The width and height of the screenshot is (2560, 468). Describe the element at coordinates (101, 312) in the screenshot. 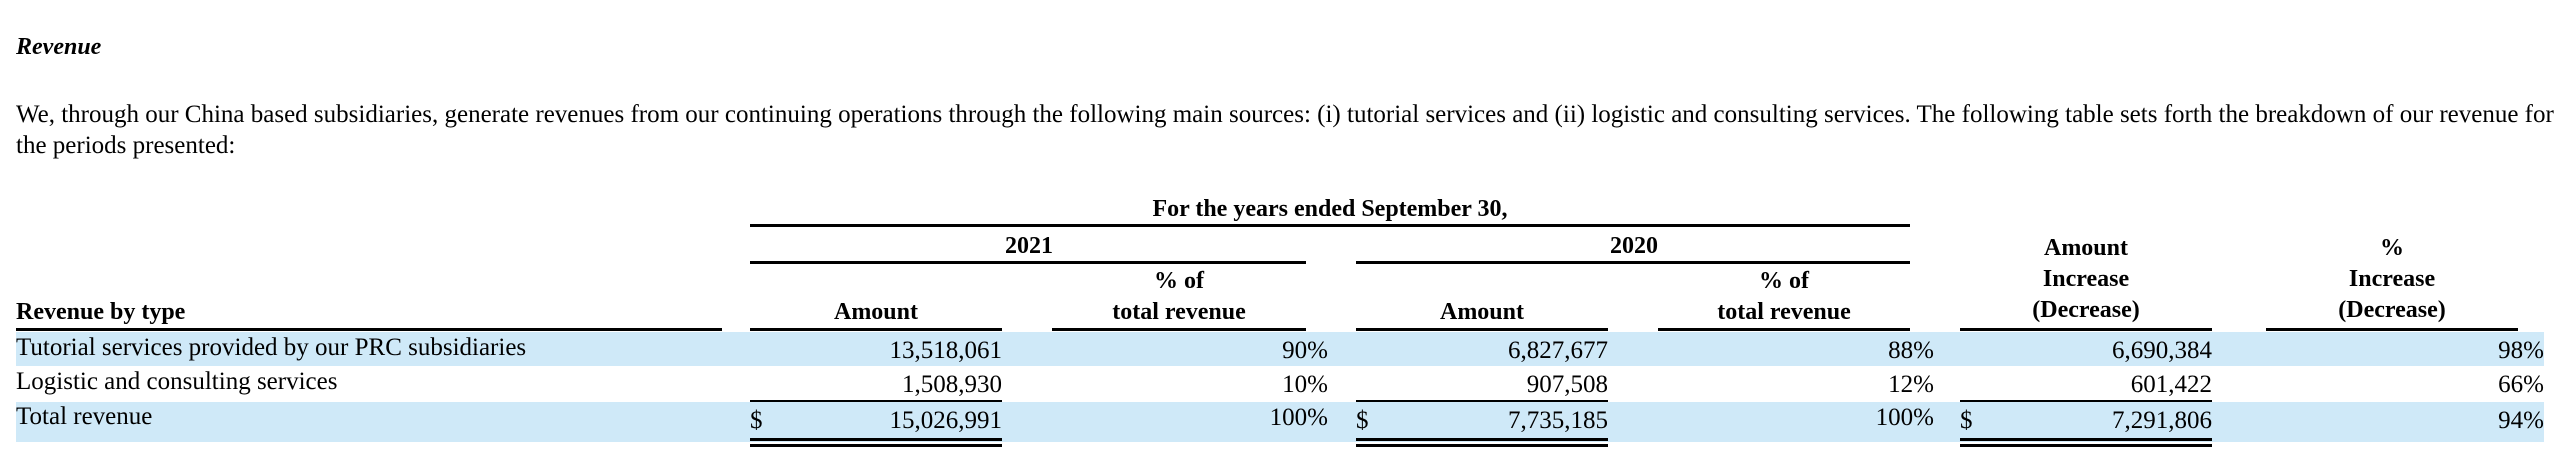

I see `col-header-revenue-by-type: Revenue by type` at that location.